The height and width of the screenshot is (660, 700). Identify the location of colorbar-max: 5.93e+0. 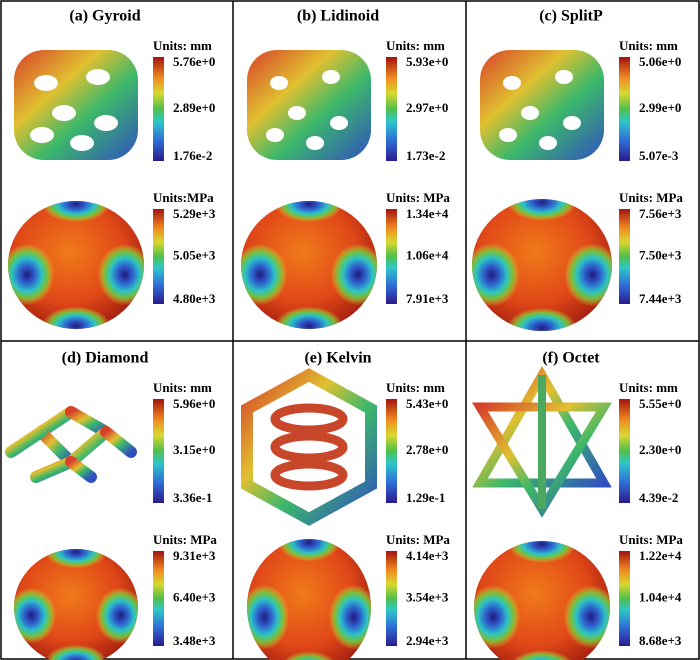
(427, 61).